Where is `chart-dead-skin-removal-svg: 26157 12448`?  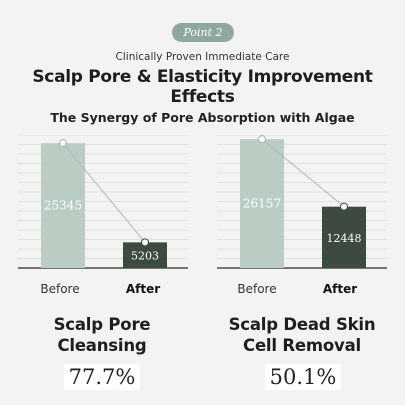
chart-dead-skin-removal-svg: 26157 12448 is located at coordinates (302, 202).